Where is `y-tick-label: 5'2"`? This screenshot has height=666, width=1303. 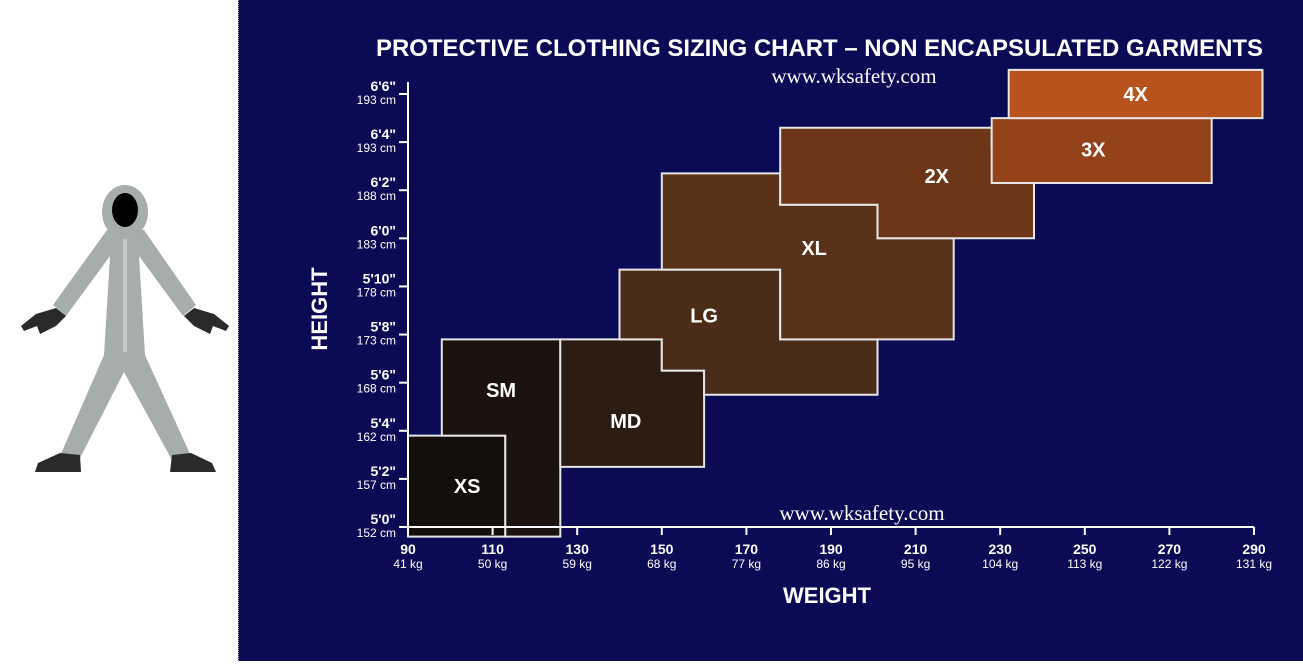 y-tick-label: 5'2" is located at coordinates (383, 471).